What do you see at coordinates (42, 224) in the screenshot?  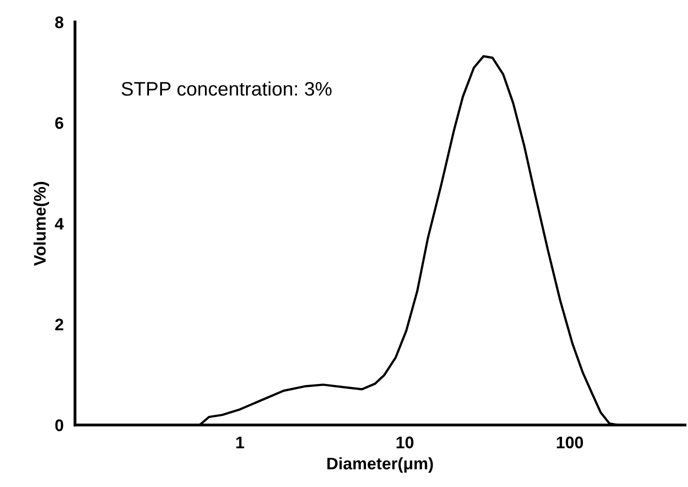 I see `y-axis-title: Volume(%)` at bounding box center [42, 224].